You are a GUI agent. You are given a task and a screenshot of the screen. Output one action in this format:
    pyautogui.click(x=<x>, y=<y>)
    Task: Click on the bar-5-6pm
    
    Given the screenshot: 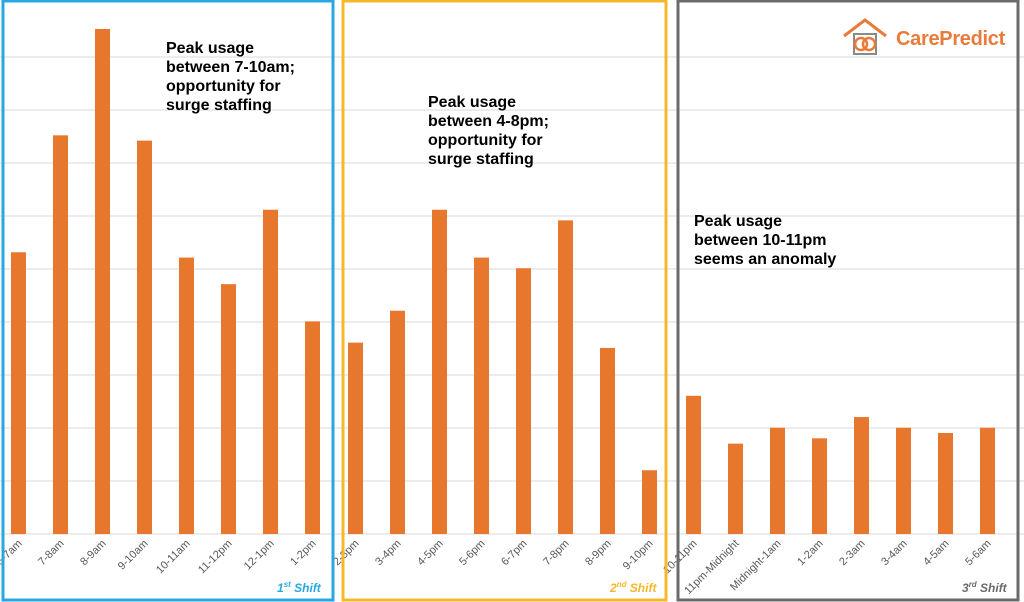 What is the action you would take?
    pyautogui.click(x=481, y=395)
    